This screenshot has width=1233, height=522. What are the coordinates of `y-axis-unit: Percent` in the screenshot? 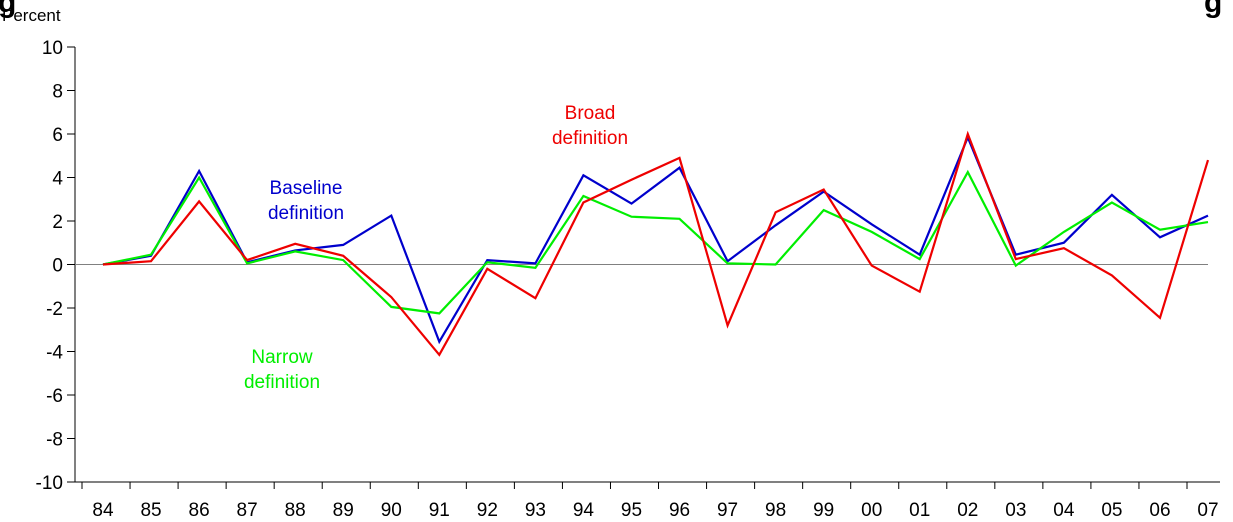 It's located at (31, 15).